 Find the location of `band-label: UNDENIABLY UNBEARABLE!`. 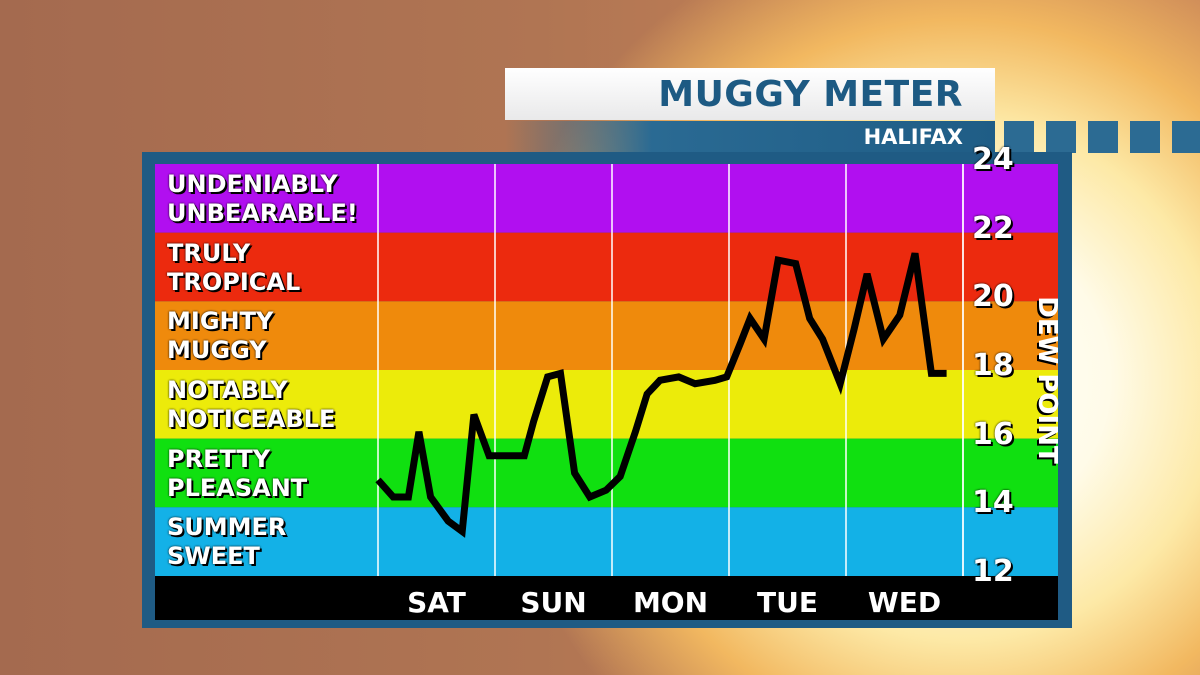

band-label: UNDENIABLY UNBEARABLE! is located at coordinates (262, 199).